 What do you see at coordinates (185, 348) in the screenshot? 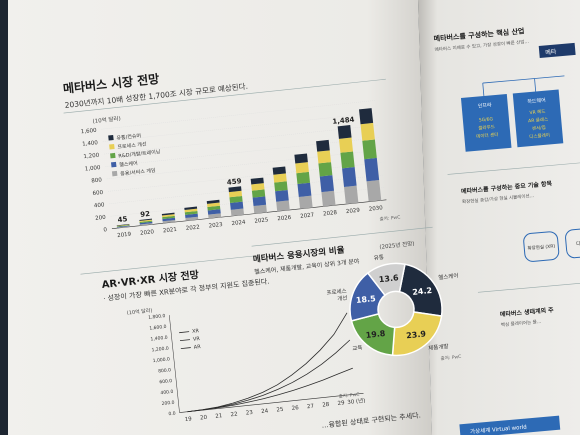
I see `line-legend-swatch` at bounding box center [185, 348].